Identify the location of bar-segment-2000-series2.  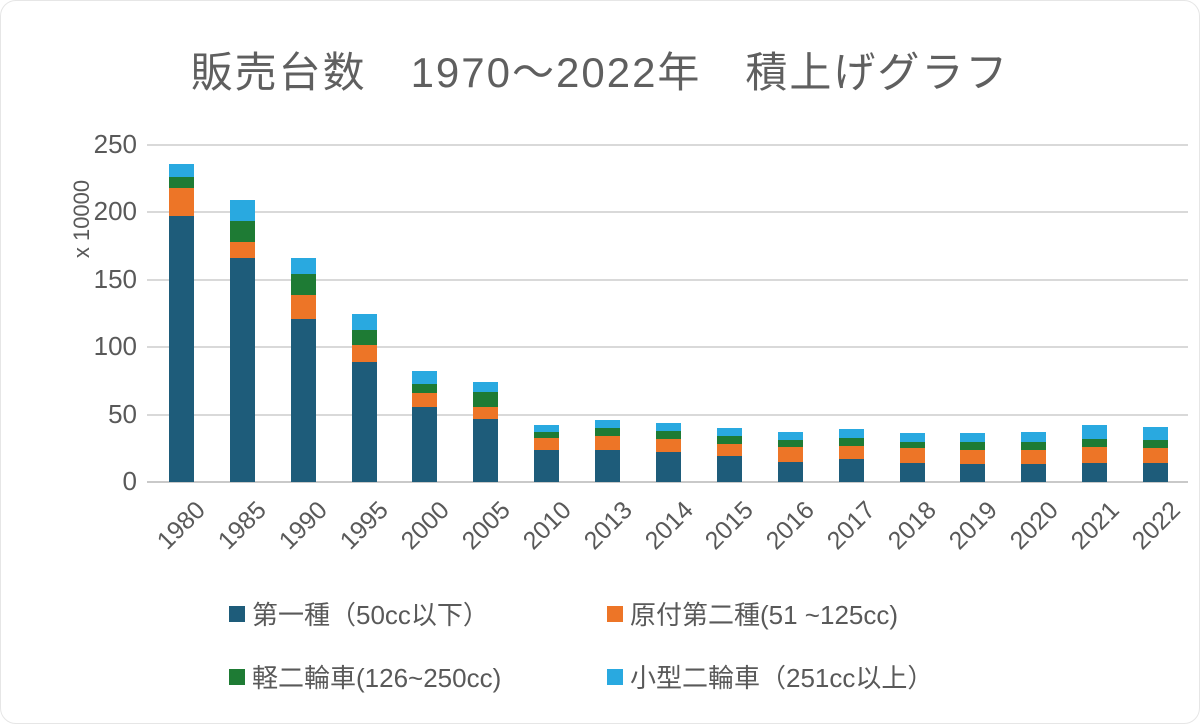
(425, 400).